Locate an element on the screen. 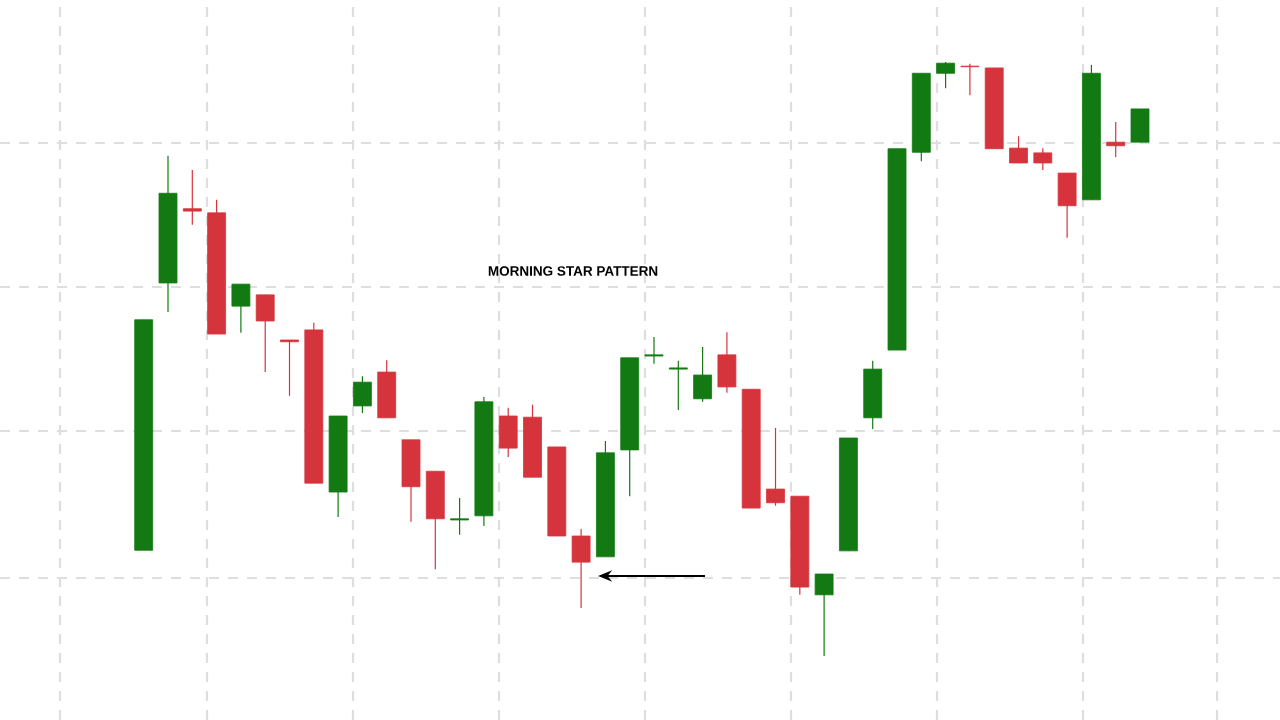 The width and height of the screenshot is (1280, 720). text: MORNING STAR PATTERN is located at coordinates (573, 271).